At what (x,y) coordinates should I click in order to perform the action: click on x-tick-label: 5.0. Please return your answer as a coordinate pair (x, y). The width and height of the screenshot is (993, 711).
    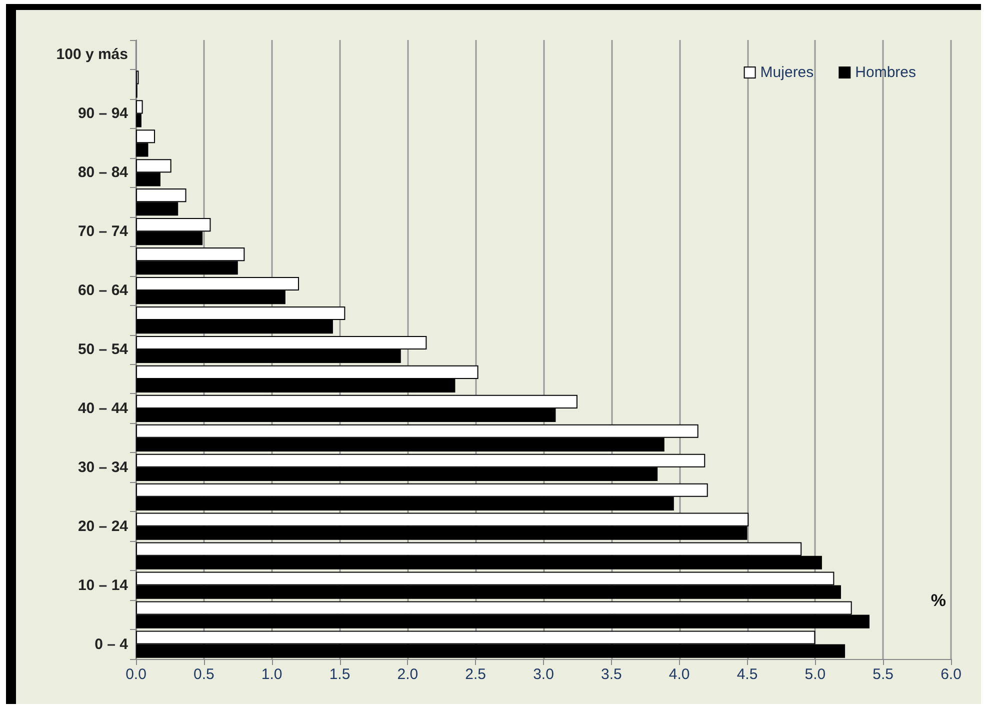
    Looking at the image, I should click on (815, 674).